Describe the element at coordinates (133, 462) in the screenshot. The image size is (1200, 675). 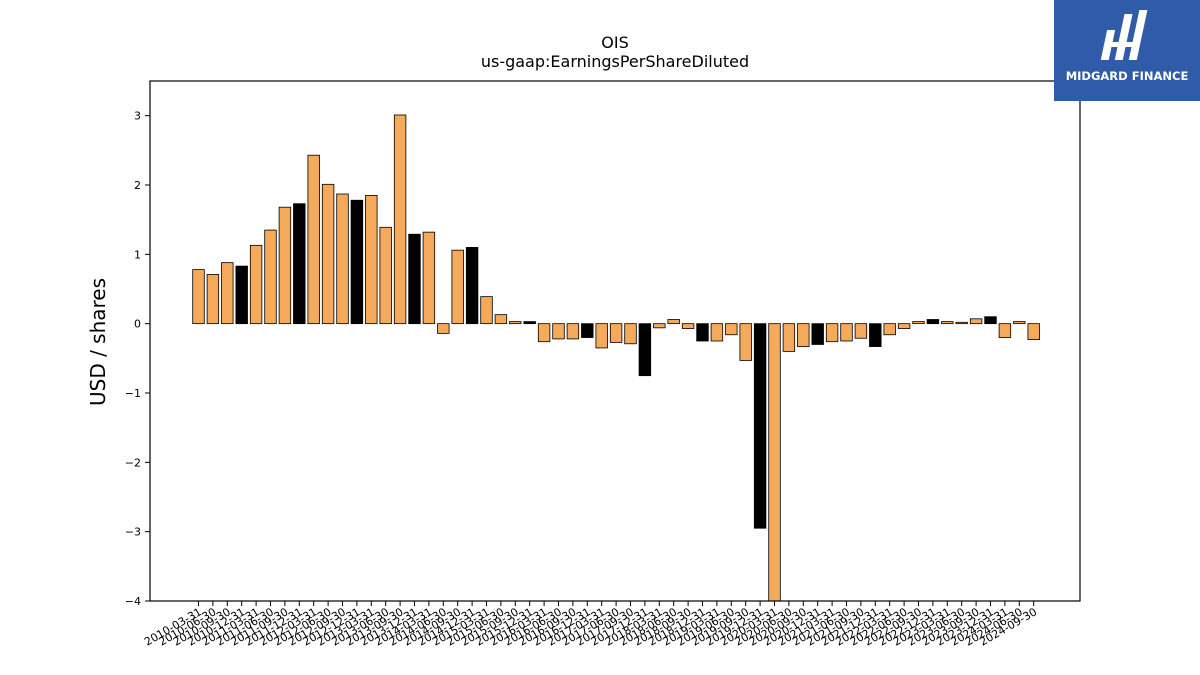
I see `y-tick-label: −2` at that location.